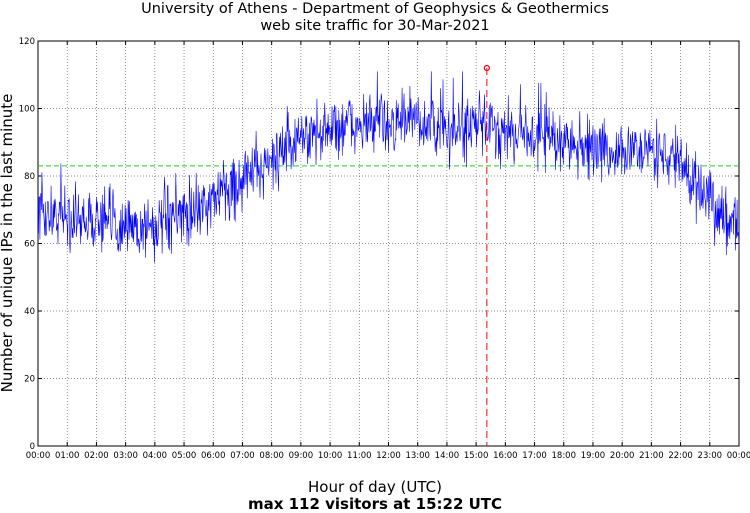  I want to click on x-tick-label: 18:00, so click(564, 456).